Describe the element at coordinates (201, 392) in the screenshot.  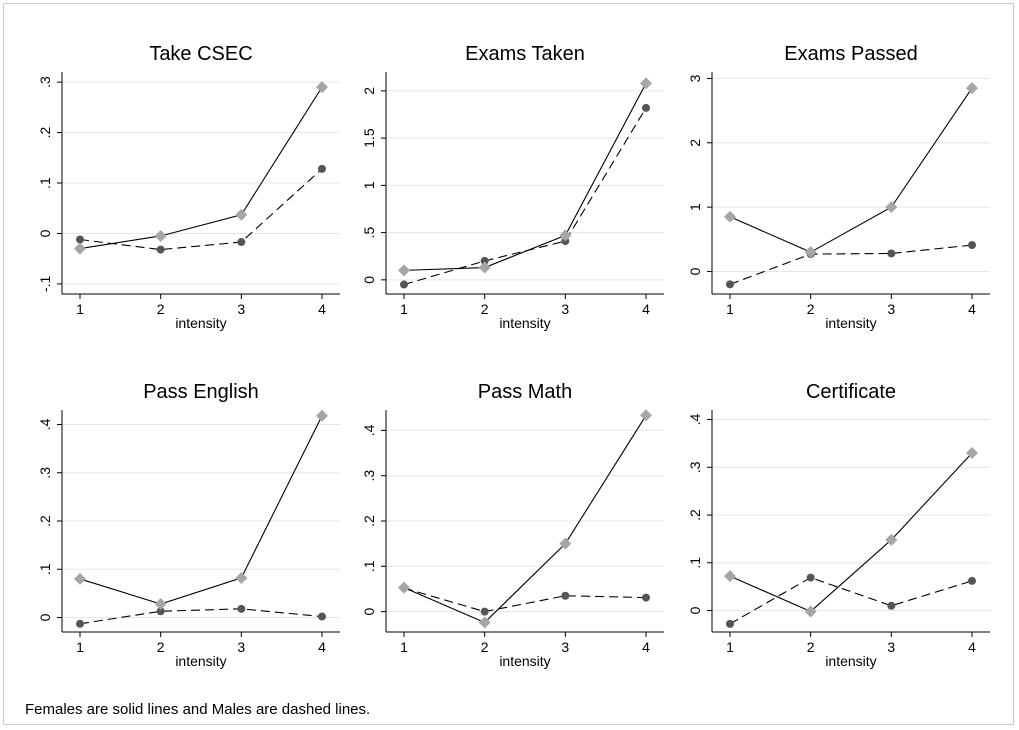
I see `chart-title: Pass English` at that location.